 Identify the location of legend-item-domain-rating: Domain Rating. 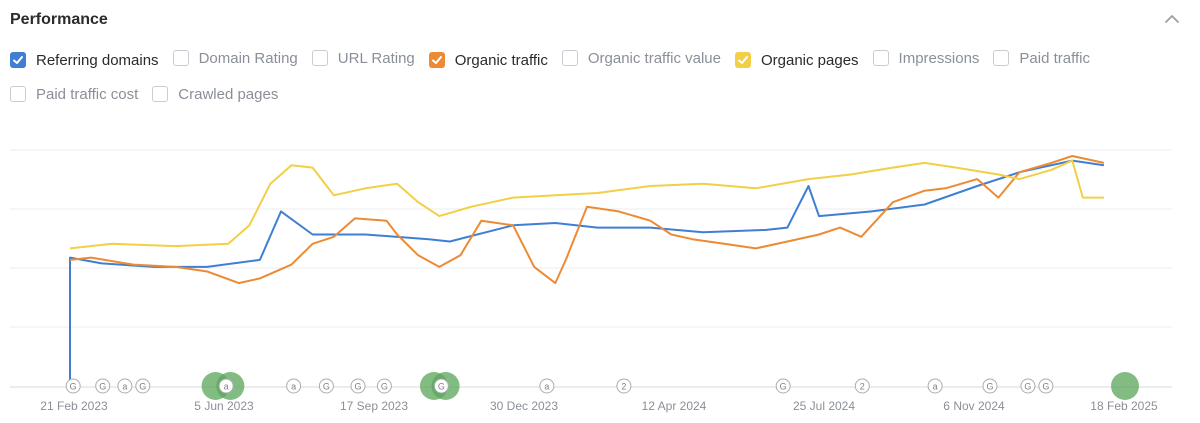
(235, 58).